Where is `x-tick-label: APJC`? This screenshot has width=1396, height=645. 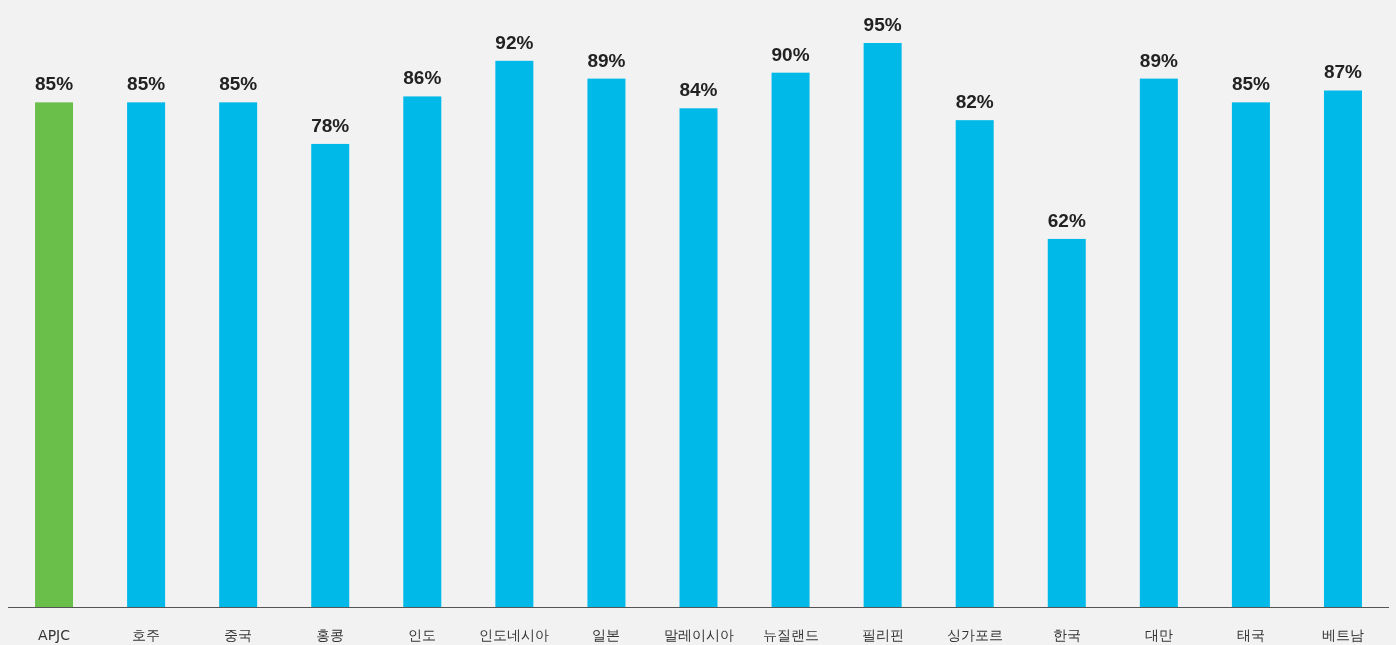
x-tick-label: APJC is located at coordinates (54, 635).